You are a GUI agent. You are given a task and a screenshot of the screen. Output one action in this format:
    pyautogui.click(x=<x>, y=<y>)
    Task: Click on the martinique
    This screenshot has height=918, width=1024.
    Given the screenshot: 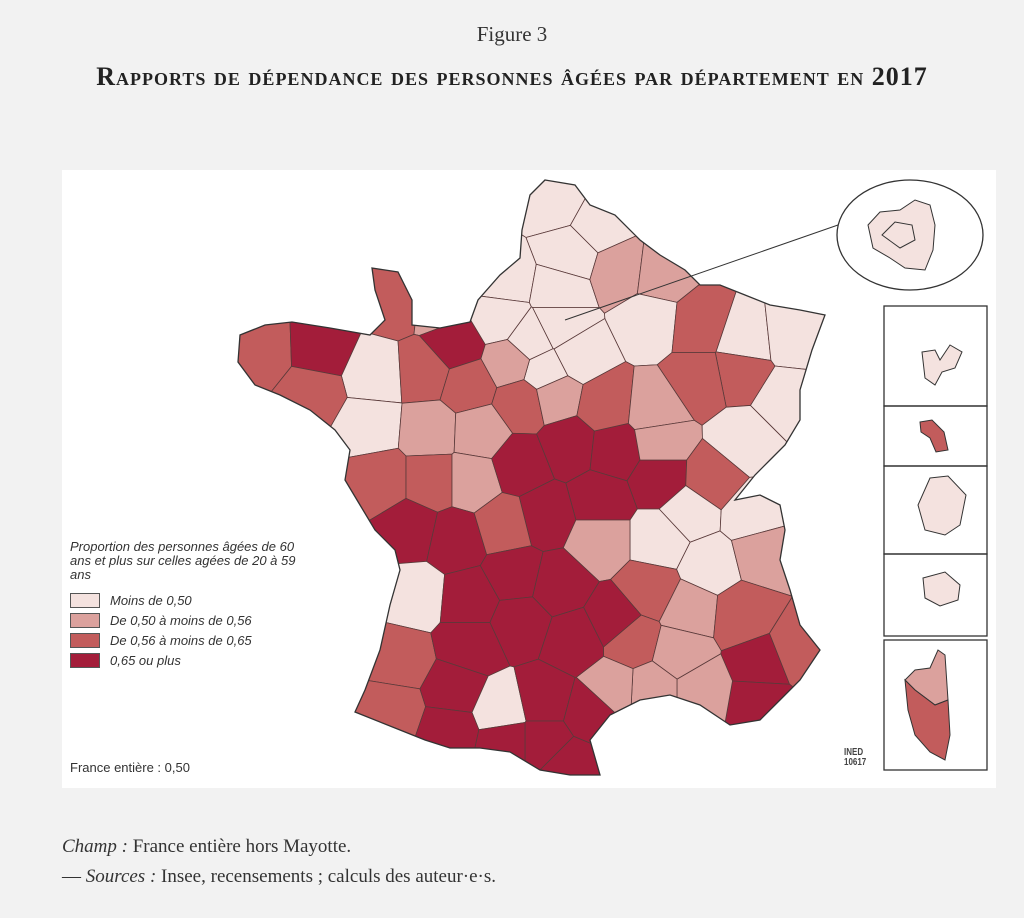 What is the action you would take?
    pyautogui.click(x=934, y=436)
    